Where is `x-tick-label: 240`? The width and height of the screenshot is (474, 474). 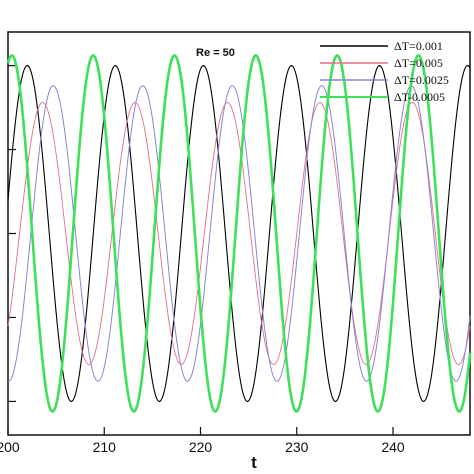 x-tick-label: 240 is located at coordinates (393, 447).